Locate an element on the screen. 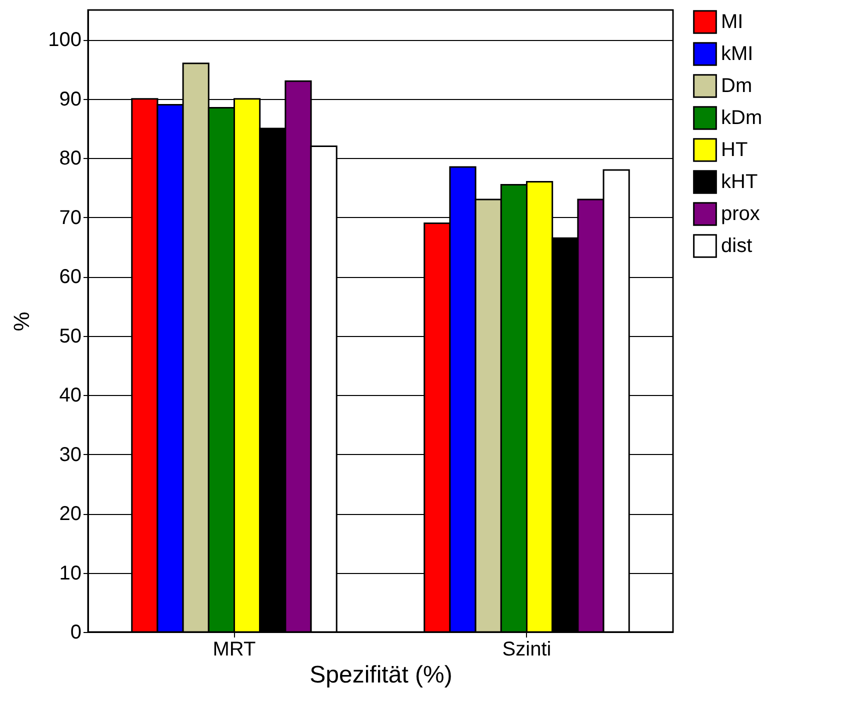 The height and width of the screenshot is (726, 847). x-tick-label: MRT is located at coordinates (234, 649).